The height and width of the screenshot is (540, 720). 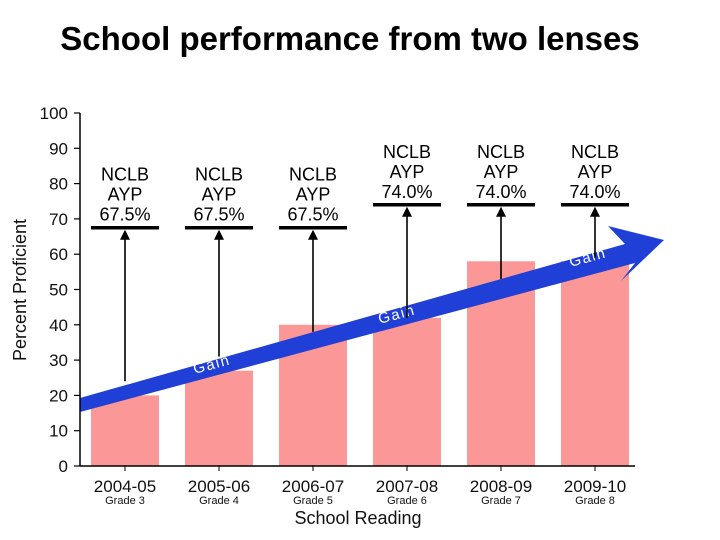 I want to click on x-axis-label: School Reading, so click(x=357, y=518).